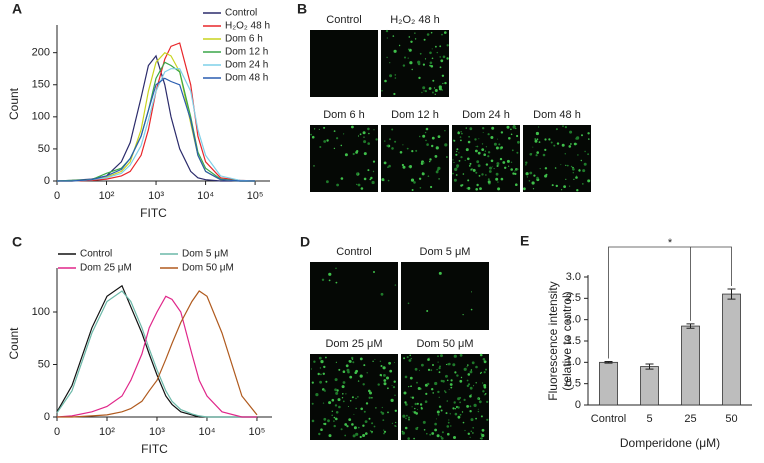 The height and width of the screenshot is (463, 764). Describe the element at coordinates (573, 298) in the screenshot. I see `y-tick-label: 2.5` at that location.